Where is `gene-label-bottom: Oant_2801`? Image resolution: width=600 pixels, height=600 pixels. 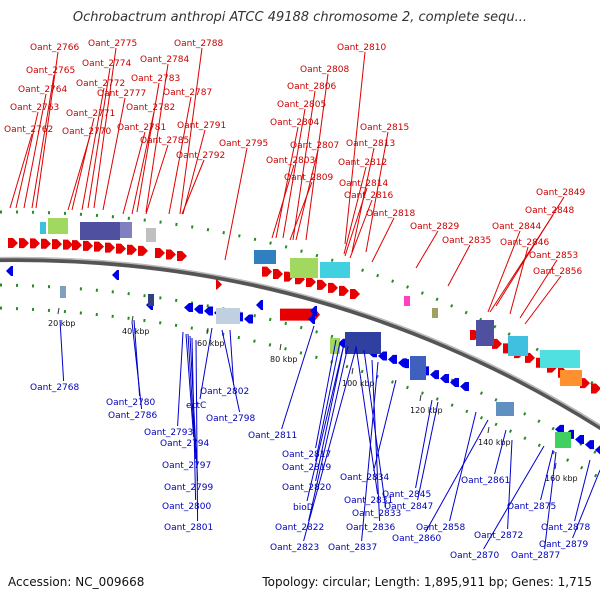 gene-label-bottom: Oant_2801 is located at coordinates (188, 528).